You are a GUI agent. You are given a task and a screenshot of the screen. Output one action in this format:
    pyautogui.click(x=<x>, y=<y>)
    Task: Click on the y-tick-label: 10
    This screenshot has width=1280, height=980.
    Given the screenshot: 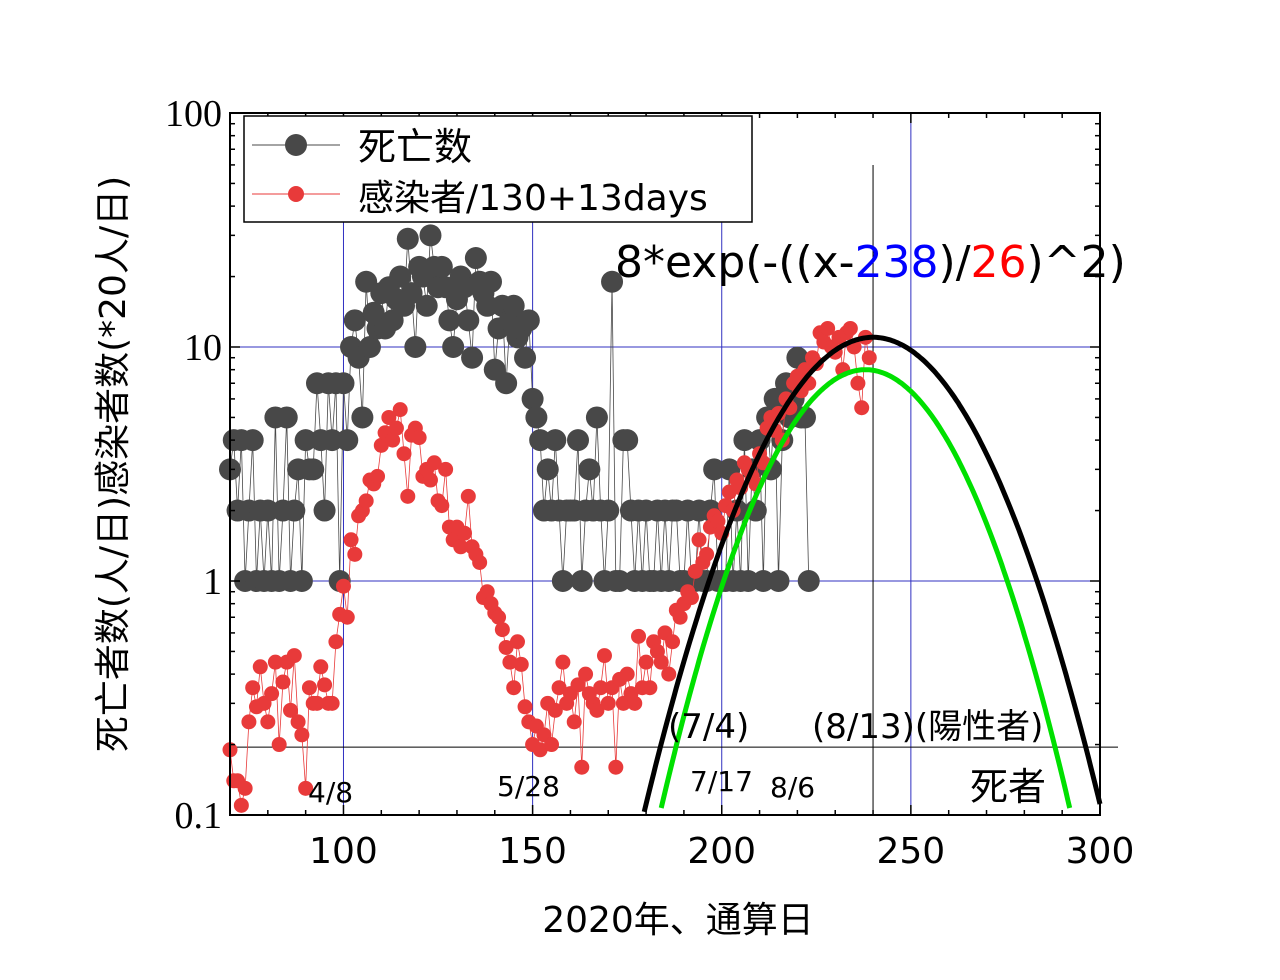 What is the action you would take?
    pyautogui.click(x=203, y=348)
    